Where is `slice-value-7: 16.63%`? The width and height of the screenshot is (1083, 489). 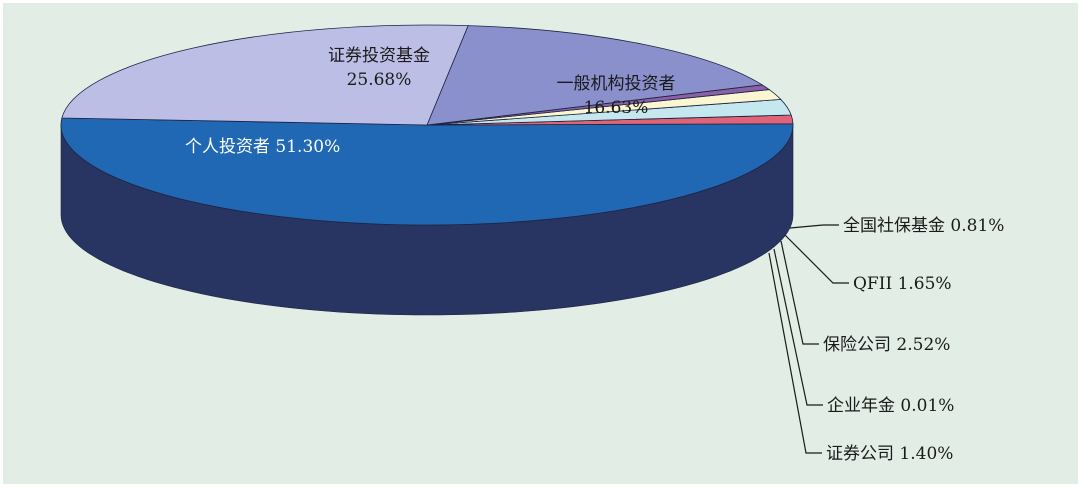
slice-value-7: 16.63% is located at coordinates (616, 108).